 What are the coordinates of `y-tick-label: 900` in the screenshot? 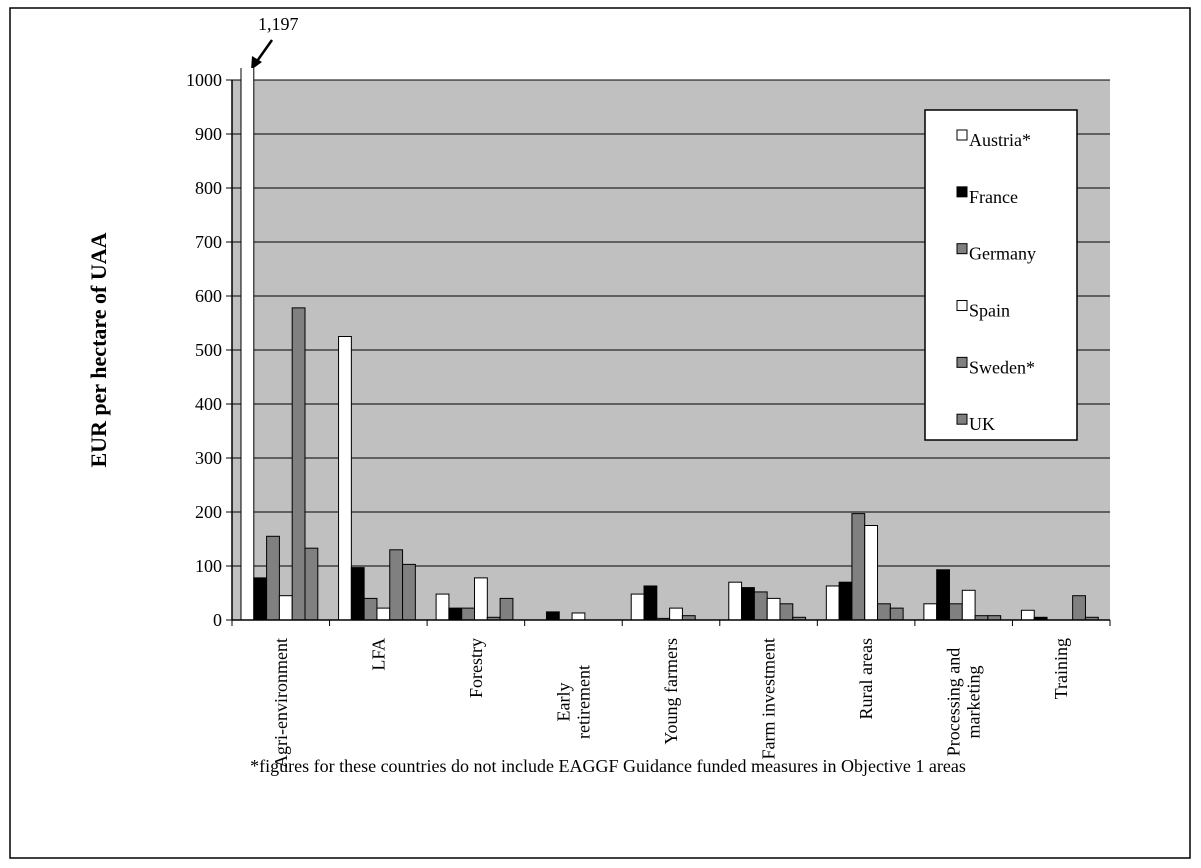 It's located at (208, 134).